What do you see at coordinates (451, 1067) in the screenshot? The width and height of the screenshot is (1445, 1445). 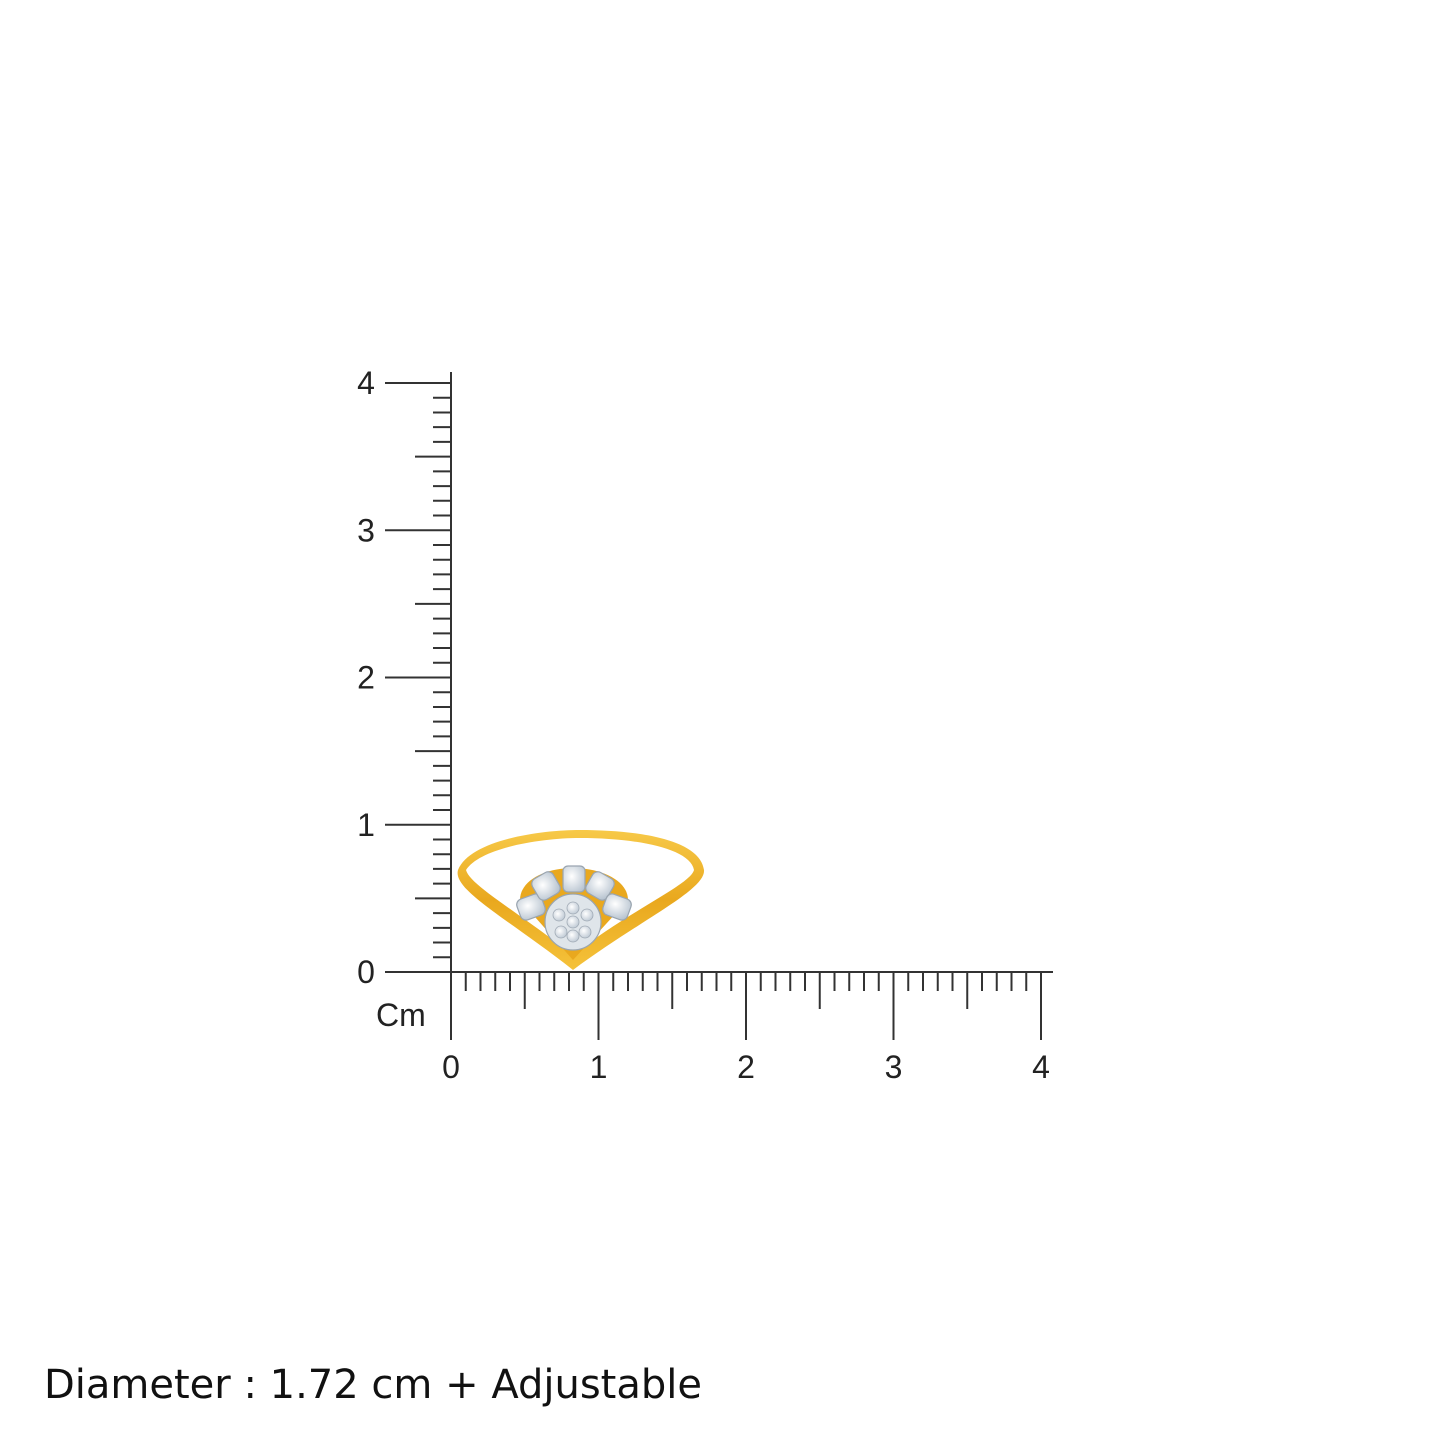 I see `x-tick-label: 0` at bounding box center [451, 1067].